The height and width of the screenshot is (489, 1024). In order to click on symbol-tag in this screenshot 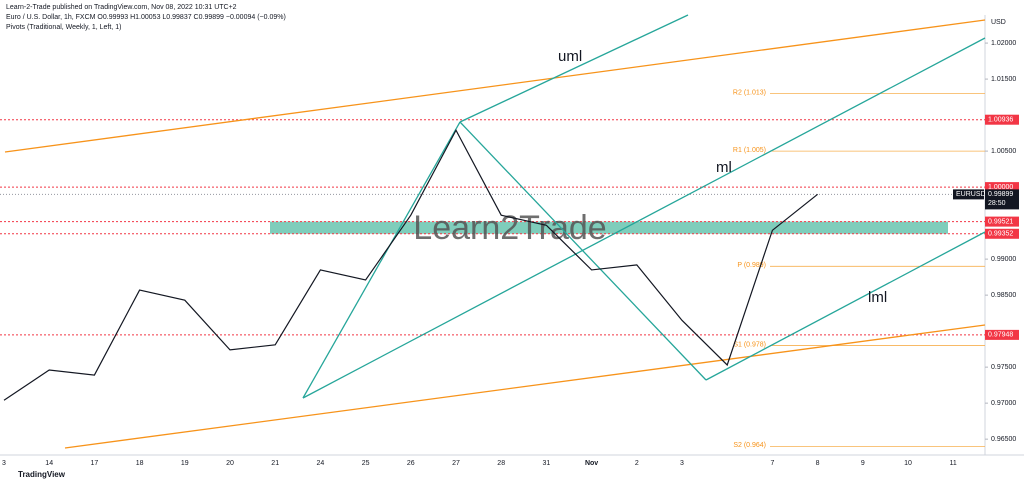, I will do `click(968, 194)`.